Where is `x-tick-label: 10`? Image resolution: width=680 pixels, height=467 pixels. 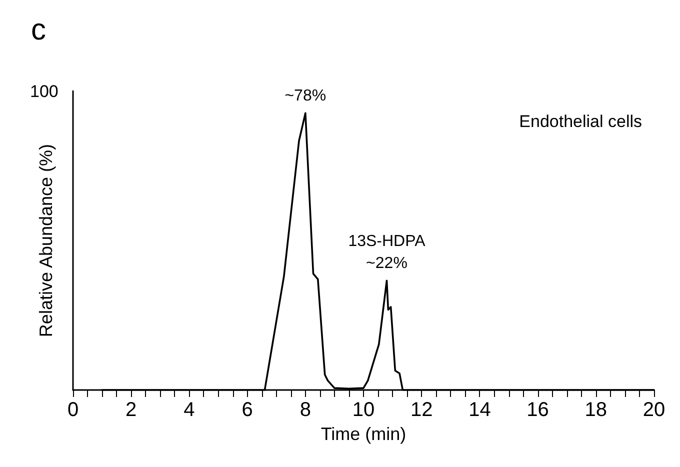 x-tick-label: 10 is located at coordinates (363, 410).